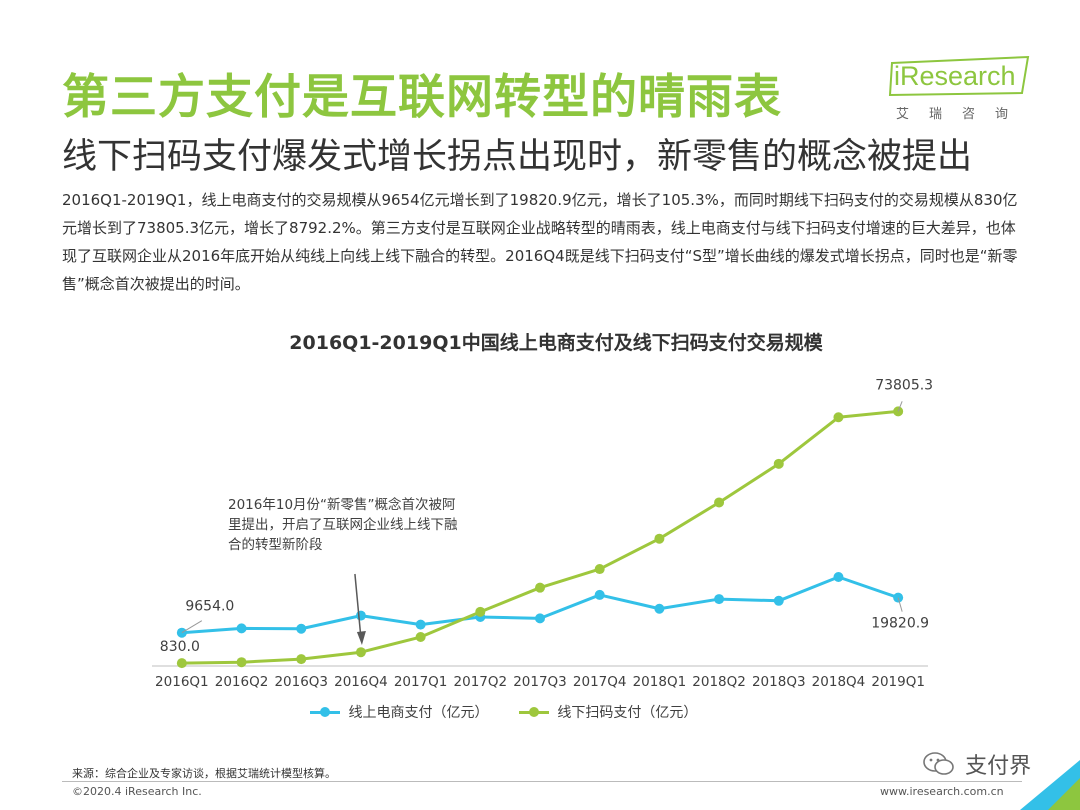 The image size is (1080, 810). Describe the element at coordinates (422, 97) in the screenshot. I see `page-title: 第三方支付是互联网转型的晴雨表` at that location.